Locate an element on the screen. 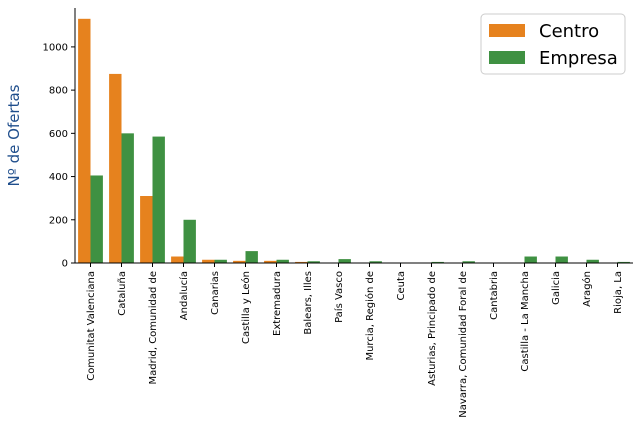 The image size is (640, 424). legend: Centro Empresa is located at coordinates (553, 44).